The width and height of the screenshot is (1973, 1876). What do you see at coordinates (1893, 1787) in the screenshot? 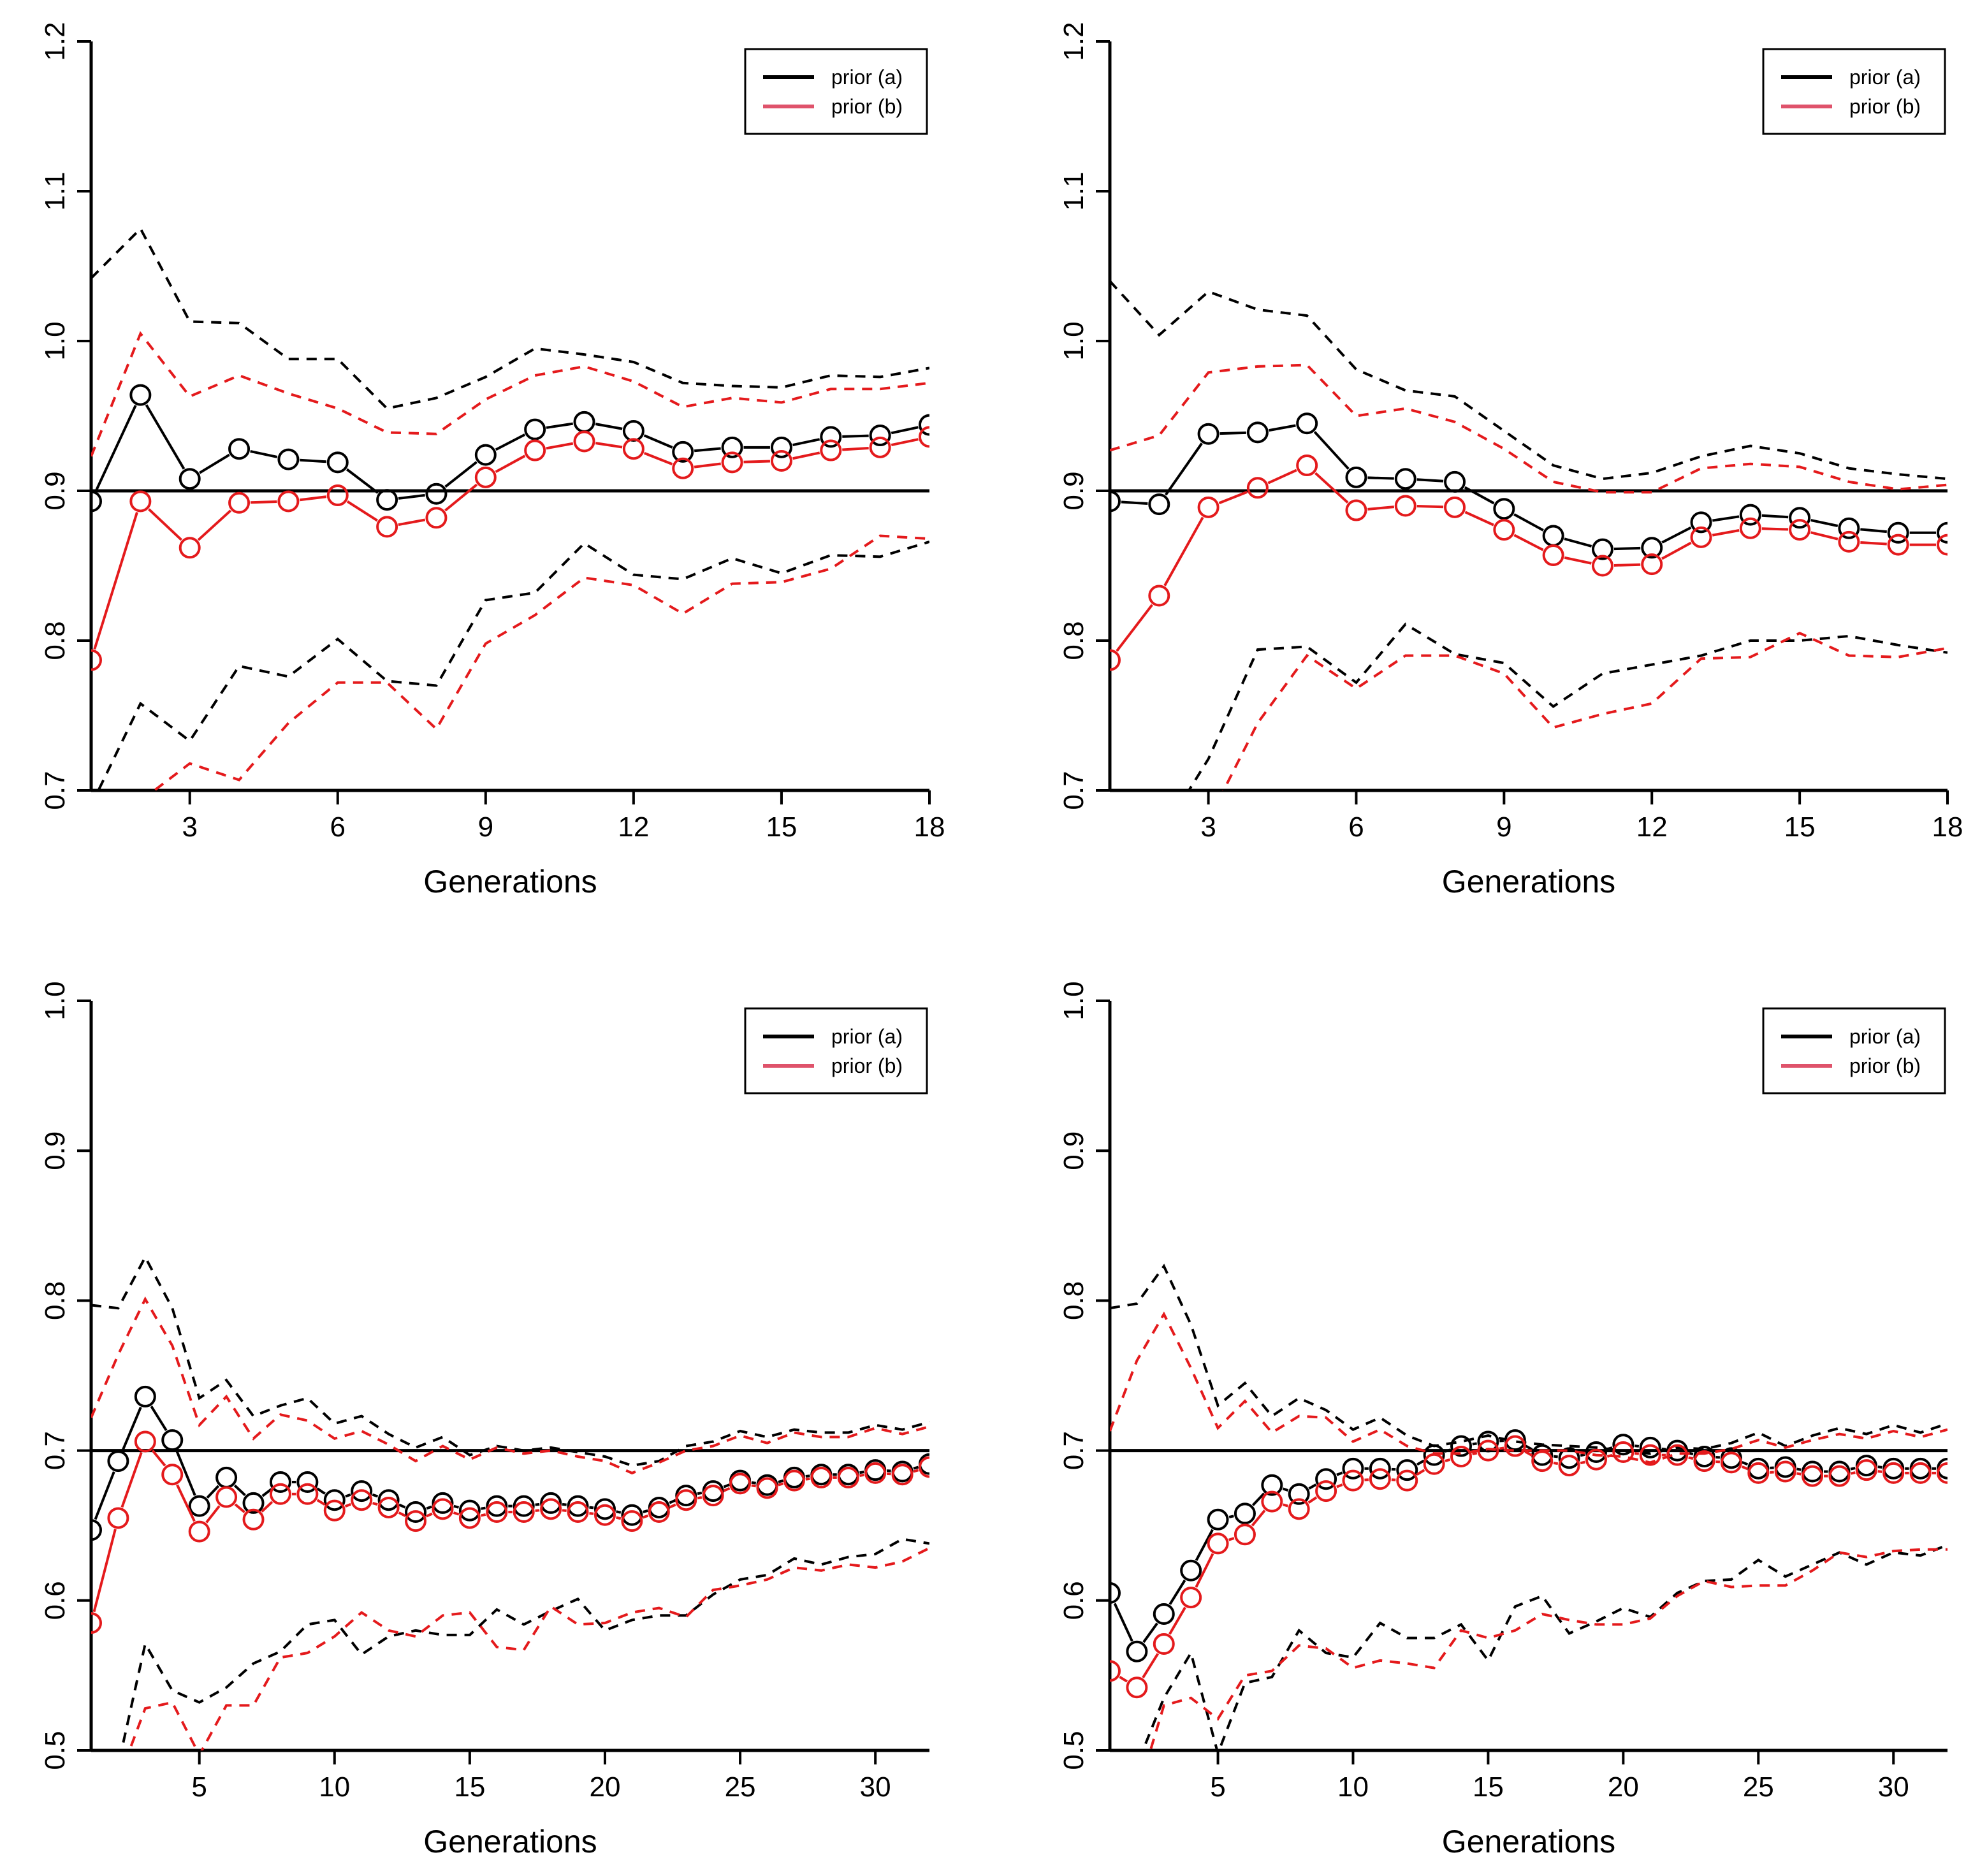
I see `x-tick-label: 30` at bounding box center [1893, 1787].